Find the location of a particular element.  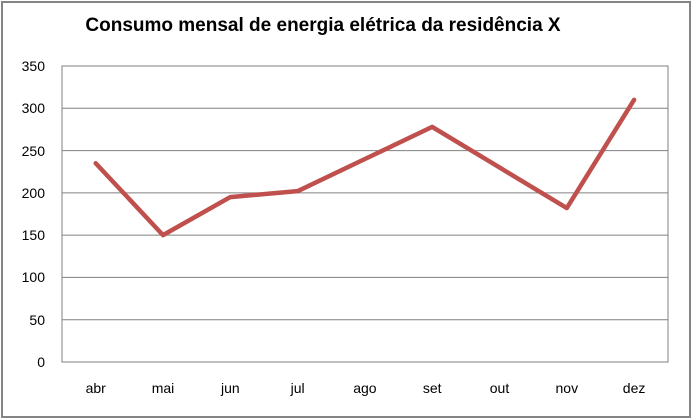

x-axis-label-nov: nov is located at coordinates (567, 388).